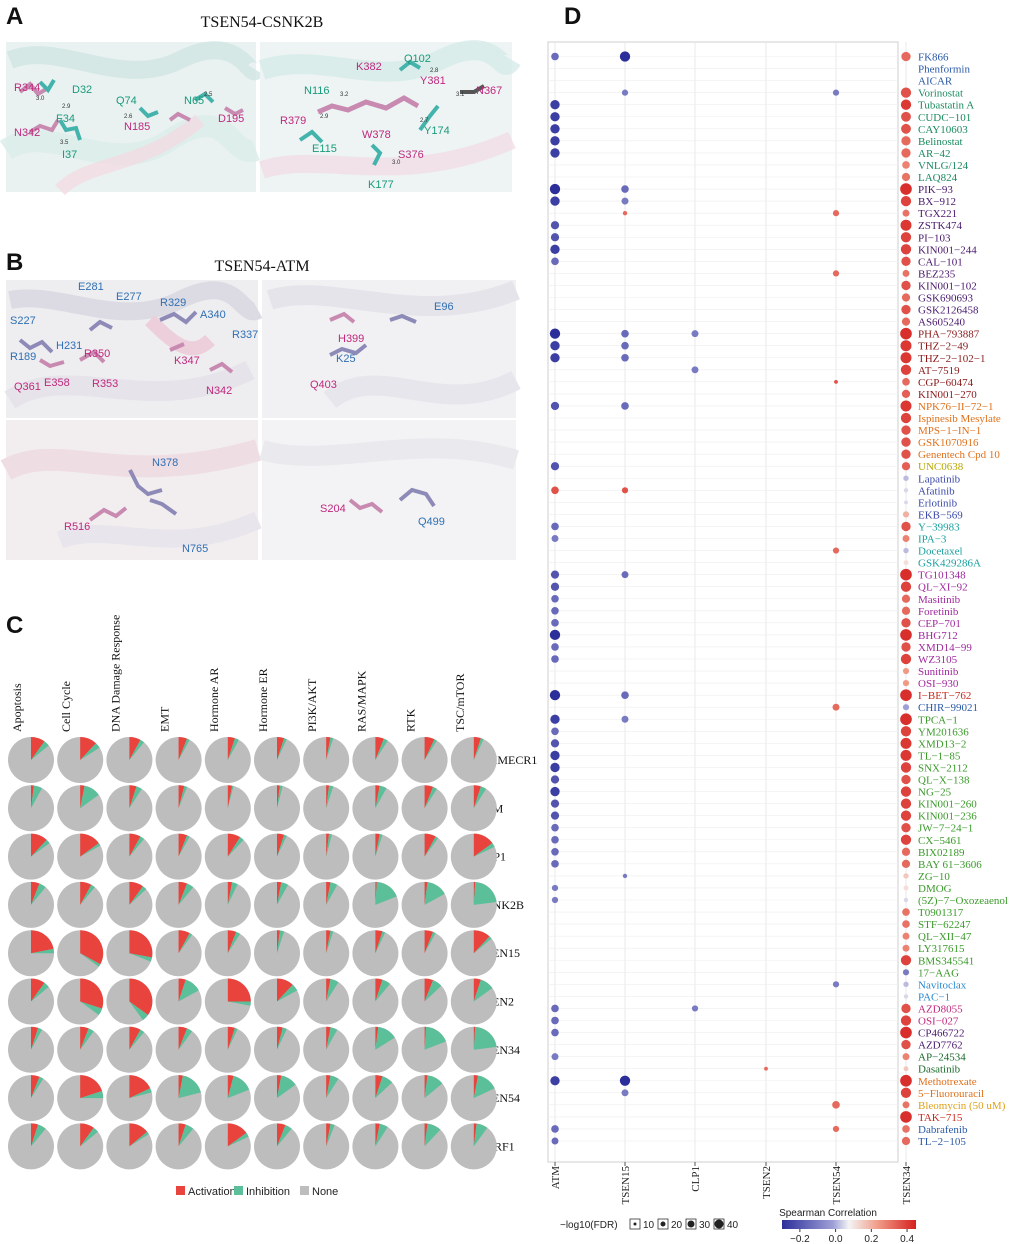  Describe the element at coordinates (944, 70) in the screenshot. I see `drug-label: Phenformin` at that location.